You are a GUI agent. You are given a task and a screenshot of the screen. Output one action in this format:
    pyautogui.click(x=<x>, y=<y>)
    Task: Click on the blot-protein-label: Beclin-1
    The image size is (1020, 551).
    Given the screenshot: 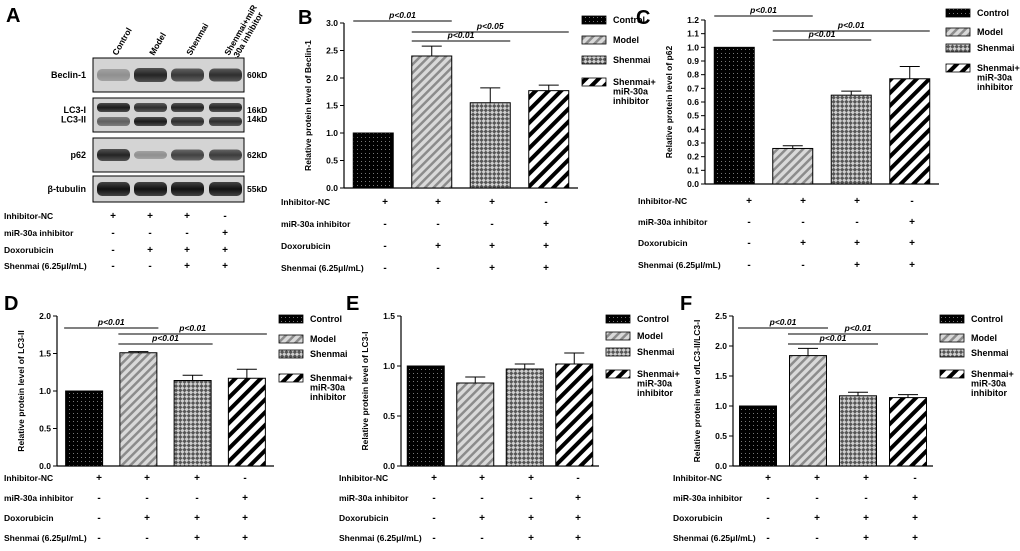 What is the action you would take?
    pyautogui.click(x=68, y=75)
    